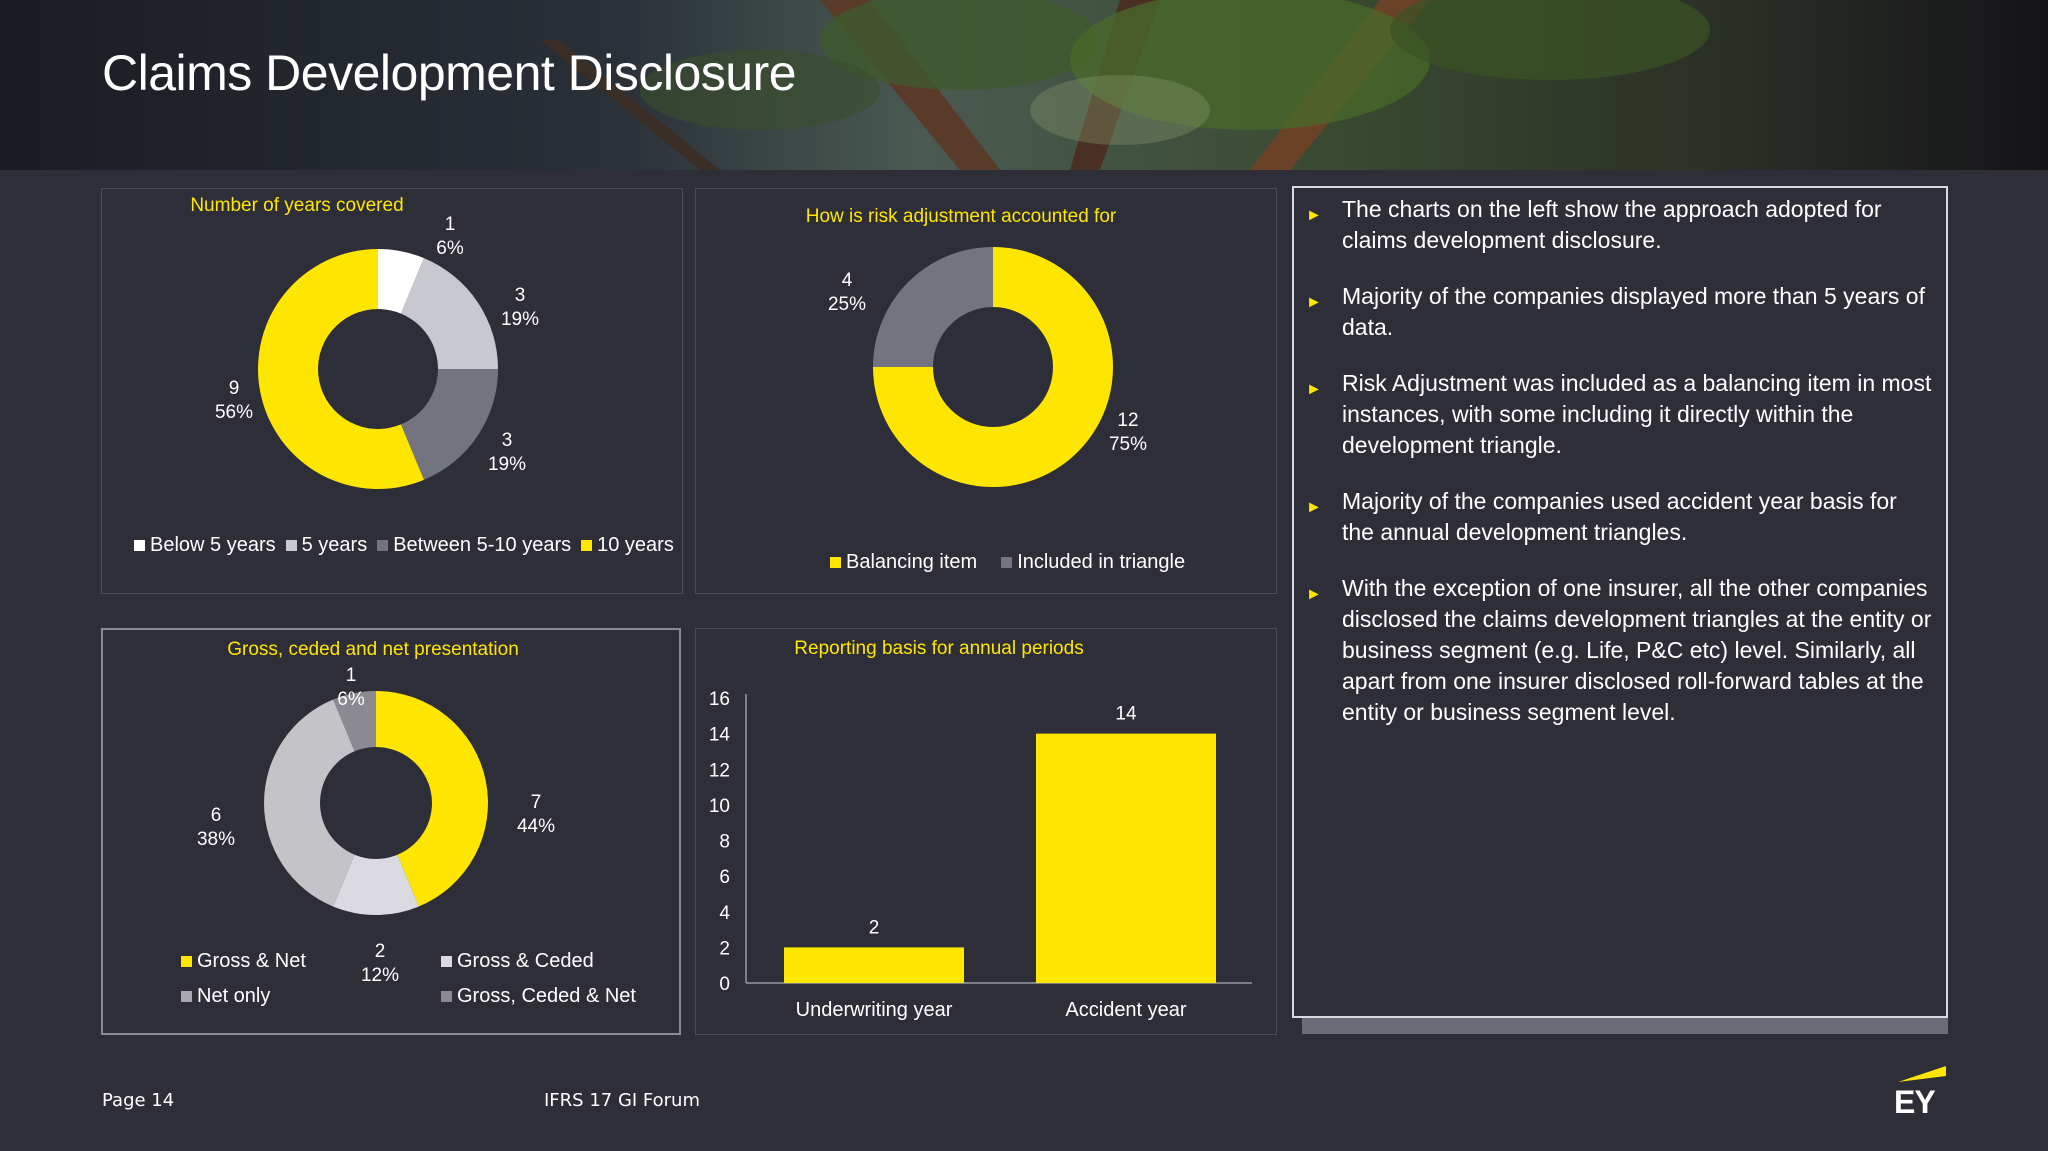  Describe the element at coordinates (536, 814) in the screenshot. I see `gross-label-gn: 7 44%` at that location.